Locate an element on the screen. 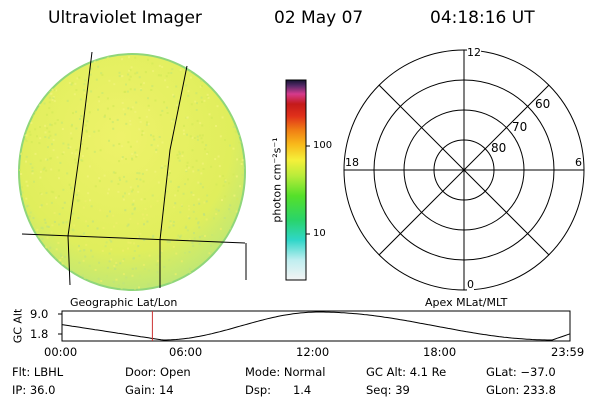 This screenshot has height=400, width=600. meridian-line-right is located at coordinates (173, 176).